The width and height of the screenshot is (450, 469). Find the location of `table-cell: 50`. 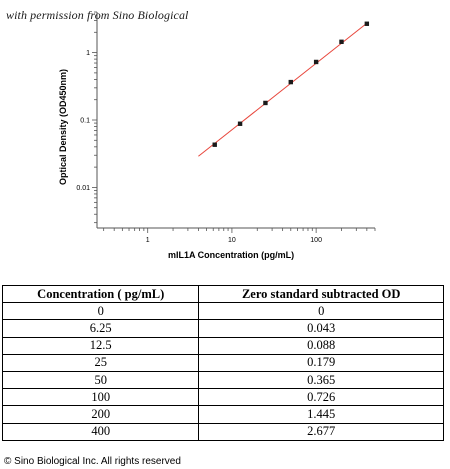

table-cell: 50 is located at coordinates (100, 380).